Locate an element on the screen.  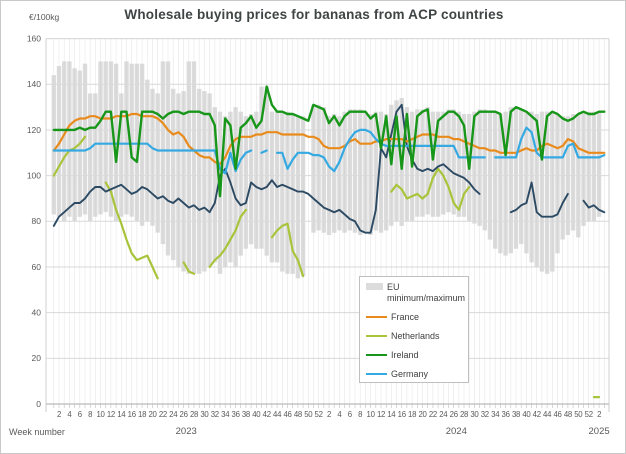
svg-text: 2025 is located at coordinates (599, 431).